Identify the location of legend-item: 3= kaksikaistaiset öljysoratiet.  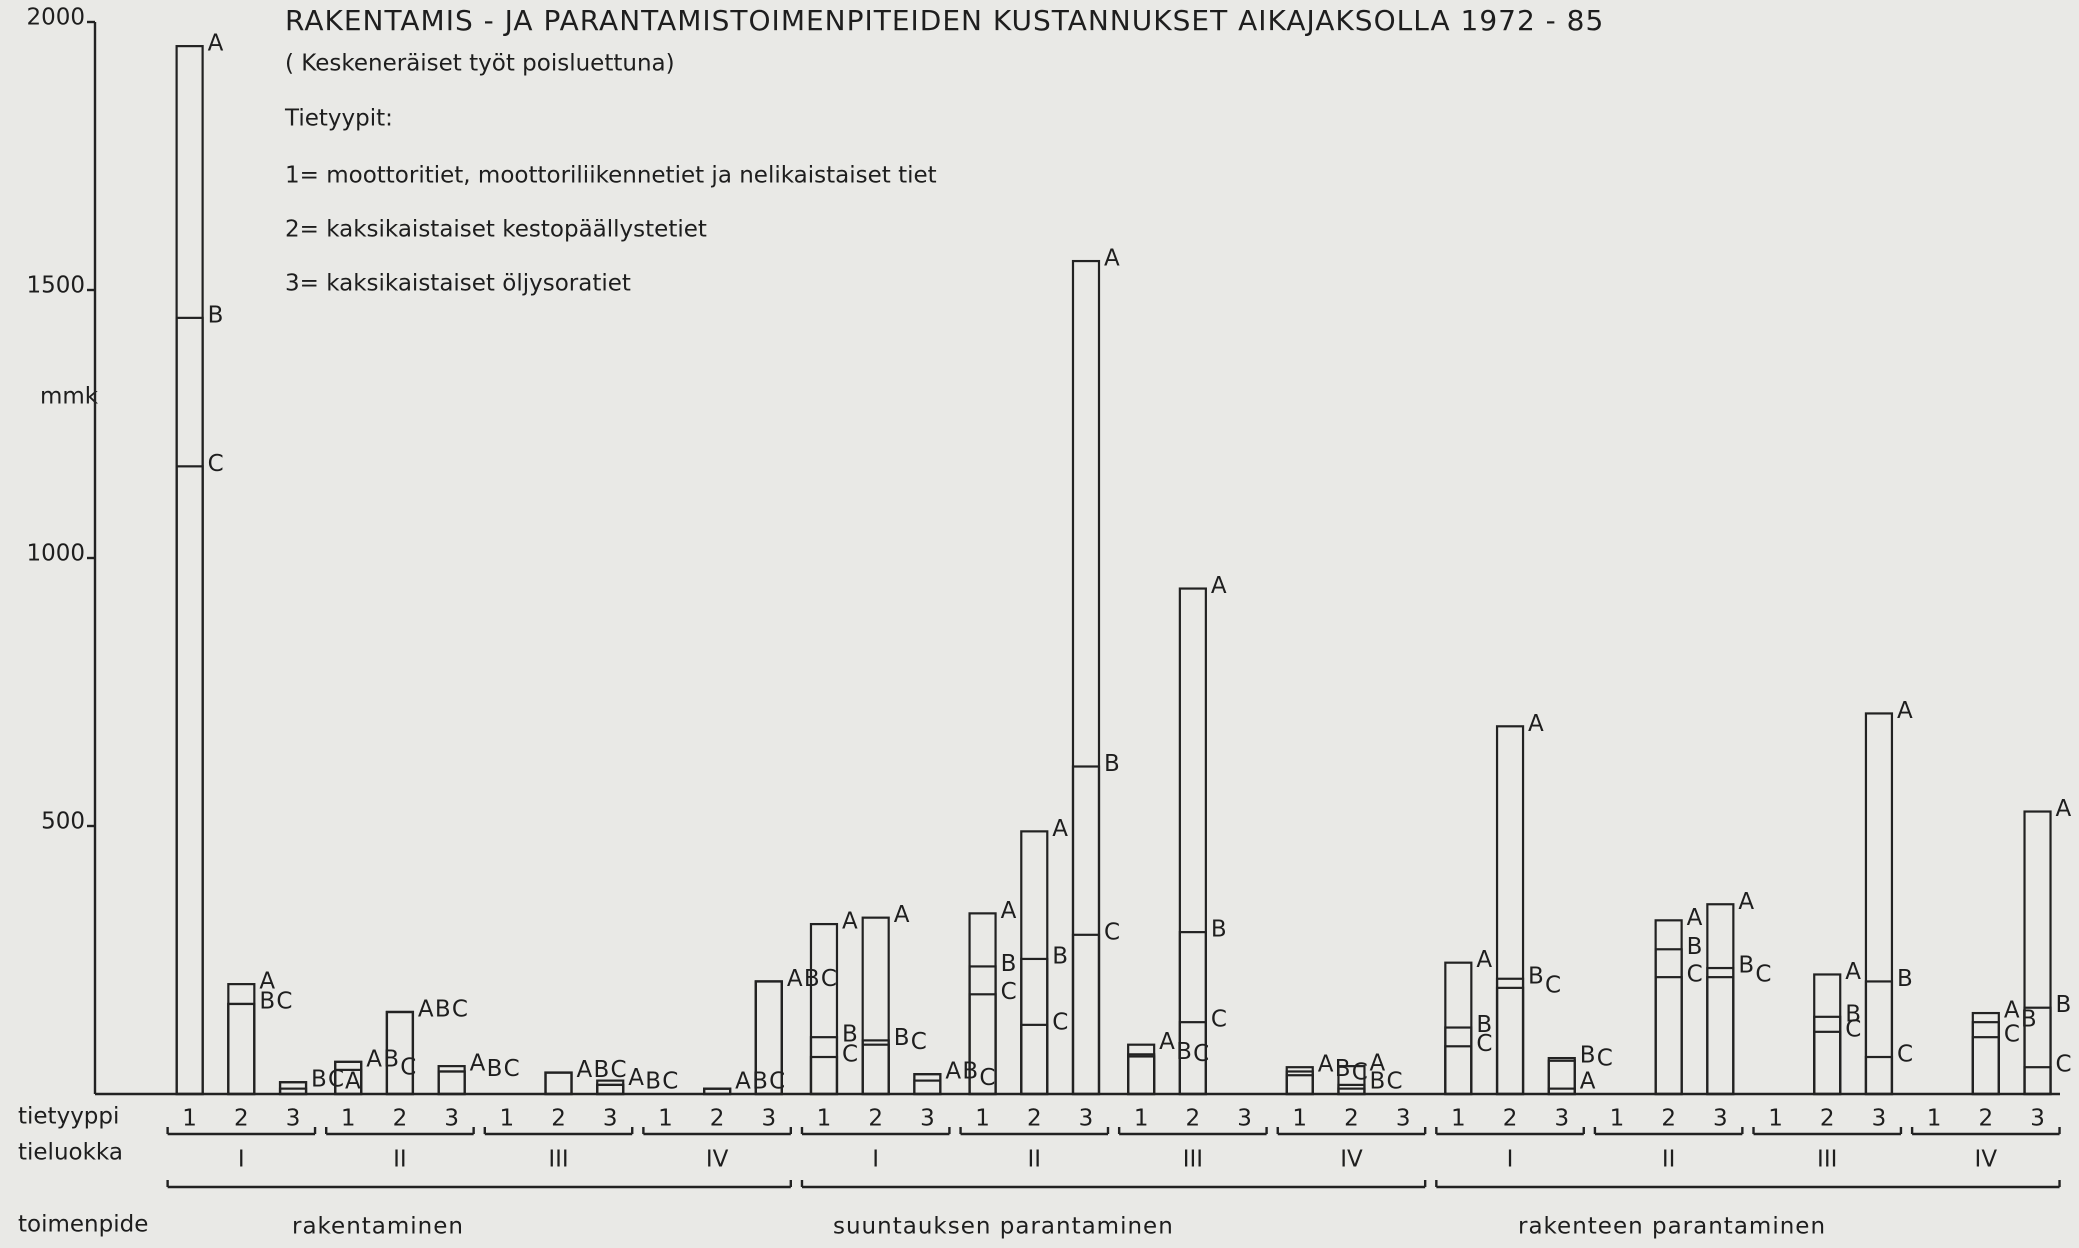
(458, 284).